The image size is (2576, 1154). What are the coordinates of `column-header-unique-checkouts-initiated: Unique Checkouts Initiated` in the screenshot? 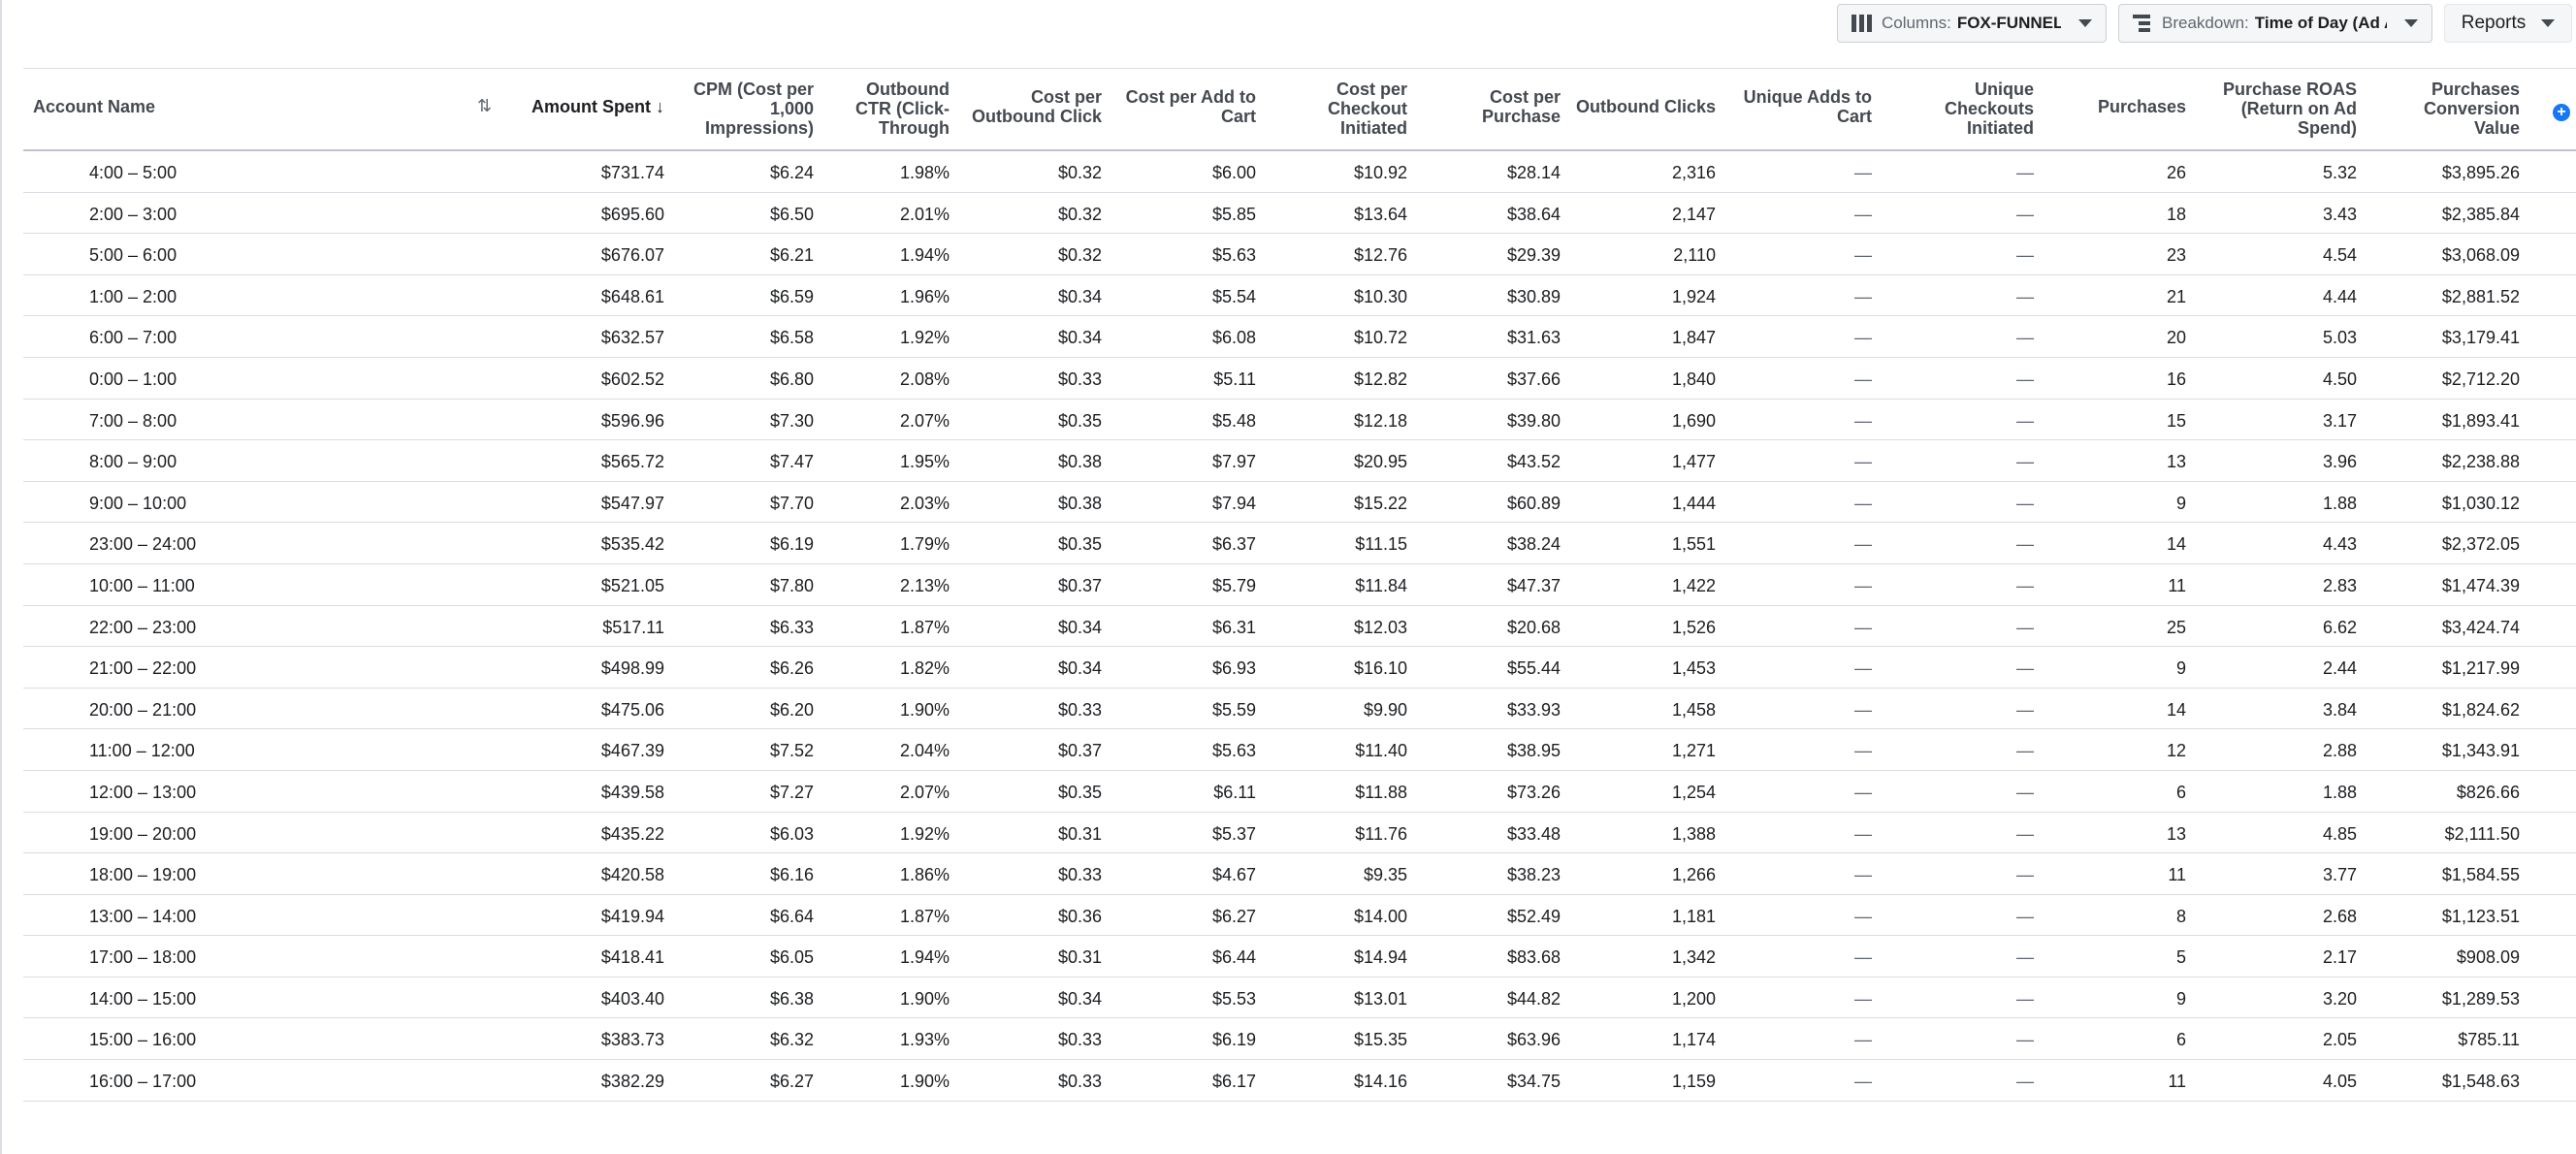 It's located at (1989, 109).